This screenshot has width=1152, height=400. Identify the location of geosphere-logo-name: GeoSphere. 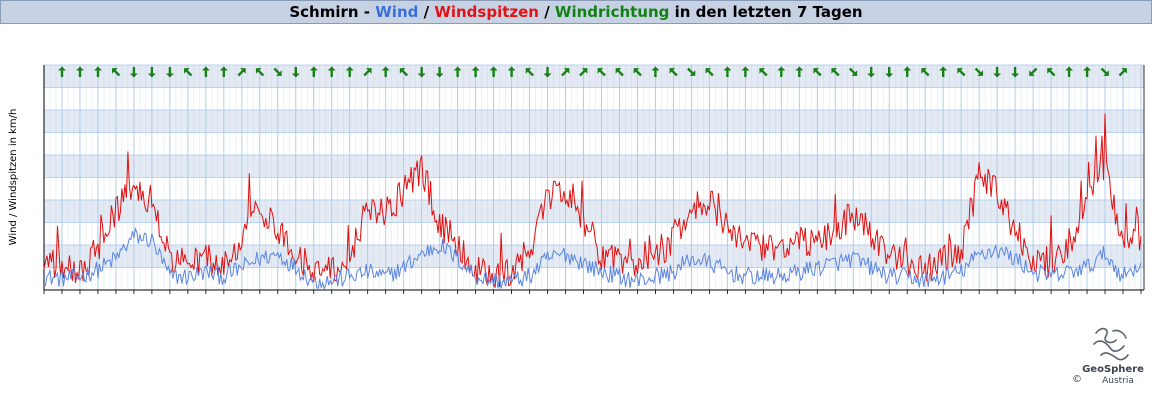
(1113, 369).